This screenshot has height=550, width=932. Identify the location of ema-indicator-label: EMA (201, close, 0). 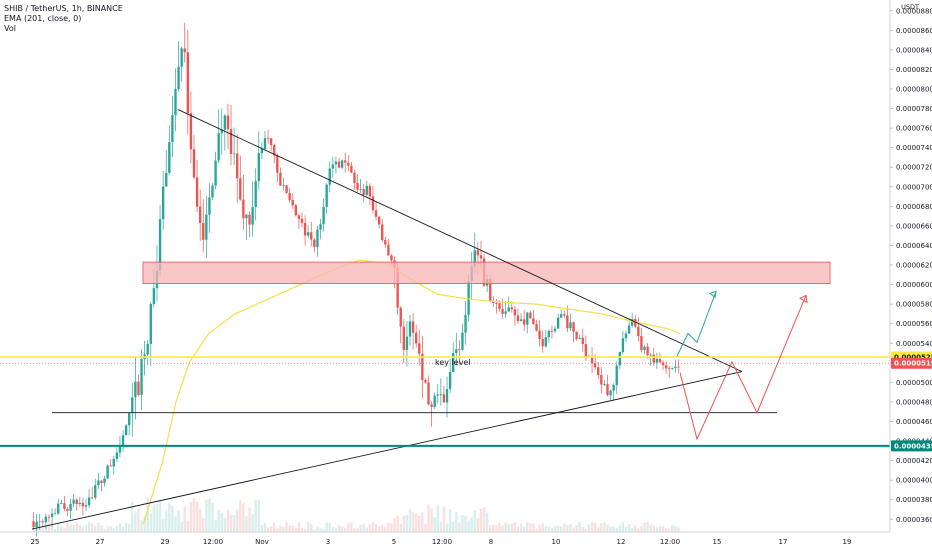
(43, 18).